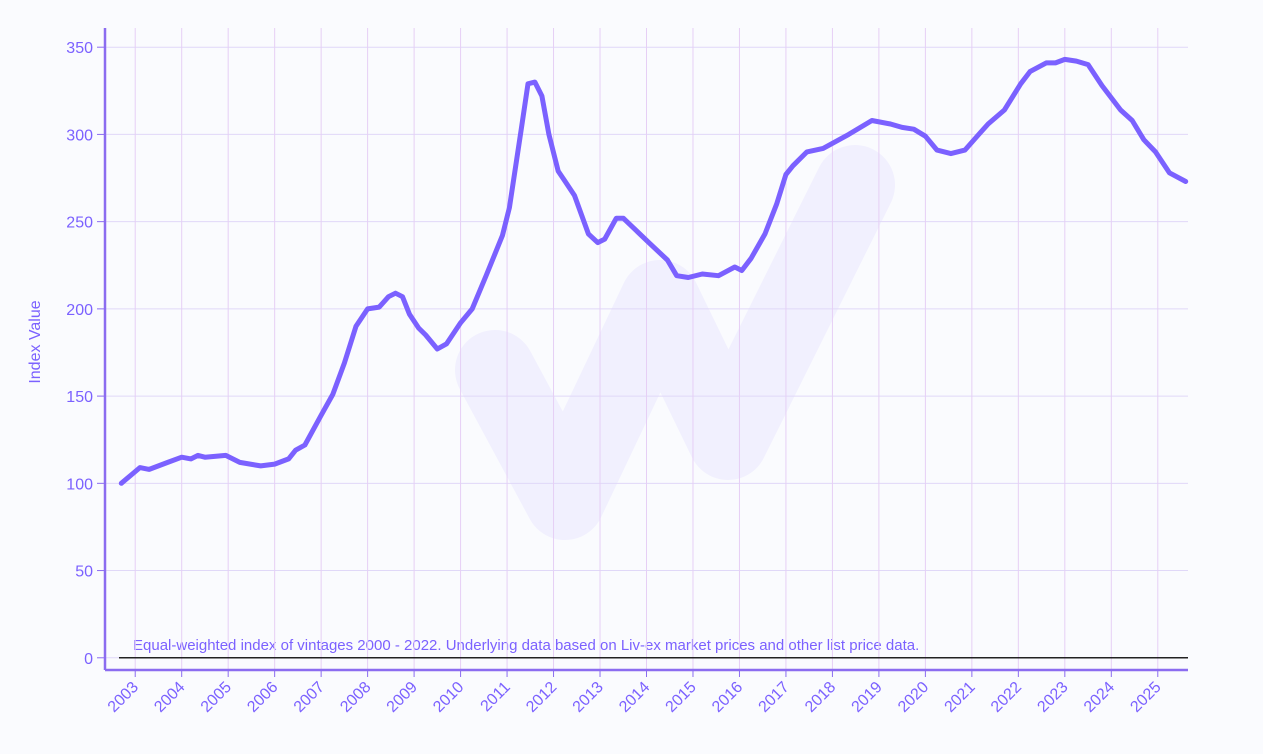  I want to click on y-tick-label: 100, so click(79, 484).